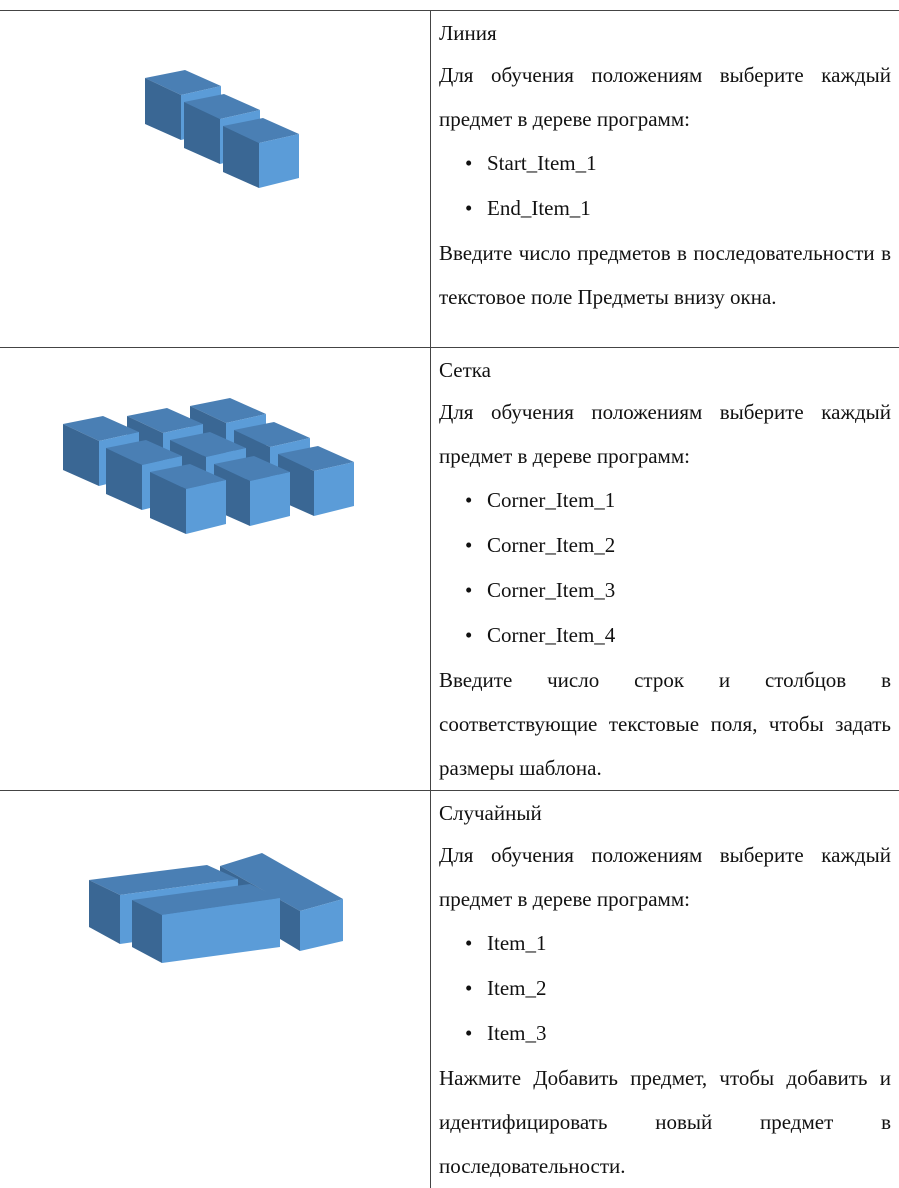 This screenshot has height=1188, width=899. I want to click on random-illustration, so click(215, 901).